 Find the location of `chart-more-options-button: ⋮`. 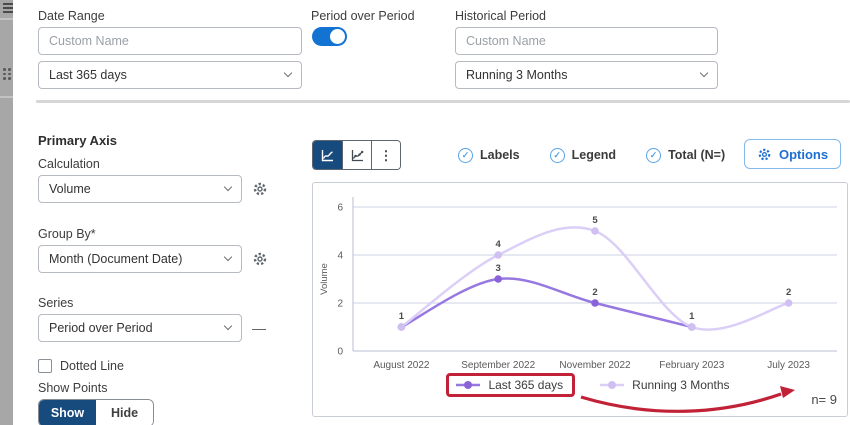

chart-more-options-button: ⋮ is located at coordinates (385, 155).